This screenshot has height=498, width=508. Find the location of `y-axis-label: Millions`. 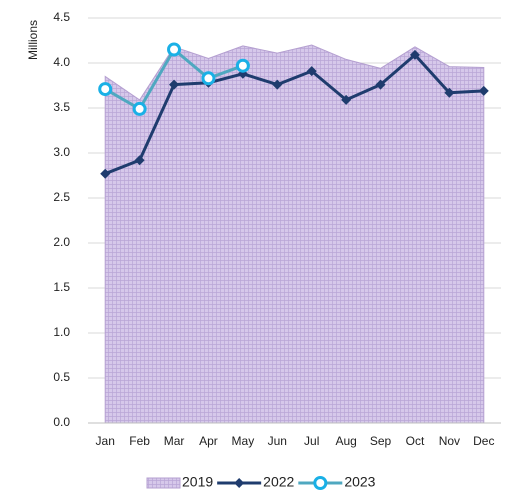

y-axis-label: Millions is located at coordinates (33, 40).